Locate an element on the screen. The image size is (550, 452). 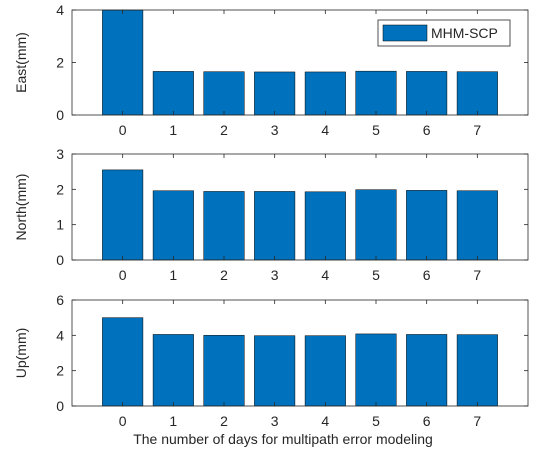
east-y-tick-label: 4 is located at coordinates (60, 10).